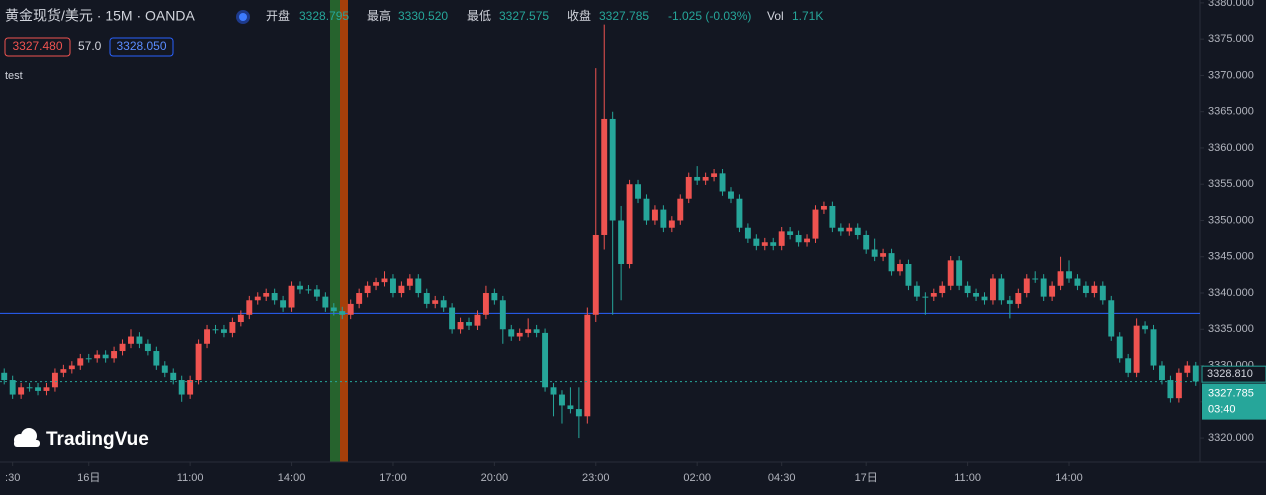  I want to click on y-tick-label: 3360.000, so click(1231, 148).